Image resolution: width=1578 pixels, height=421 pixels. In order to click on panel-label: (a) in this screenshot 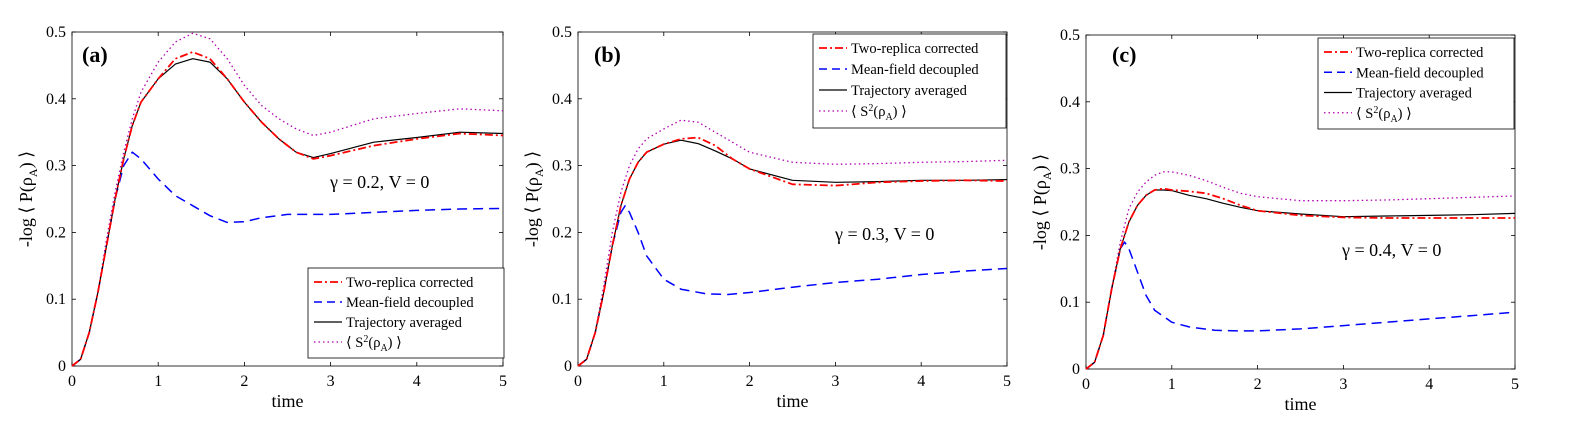, I will do `click(95, 54)`.